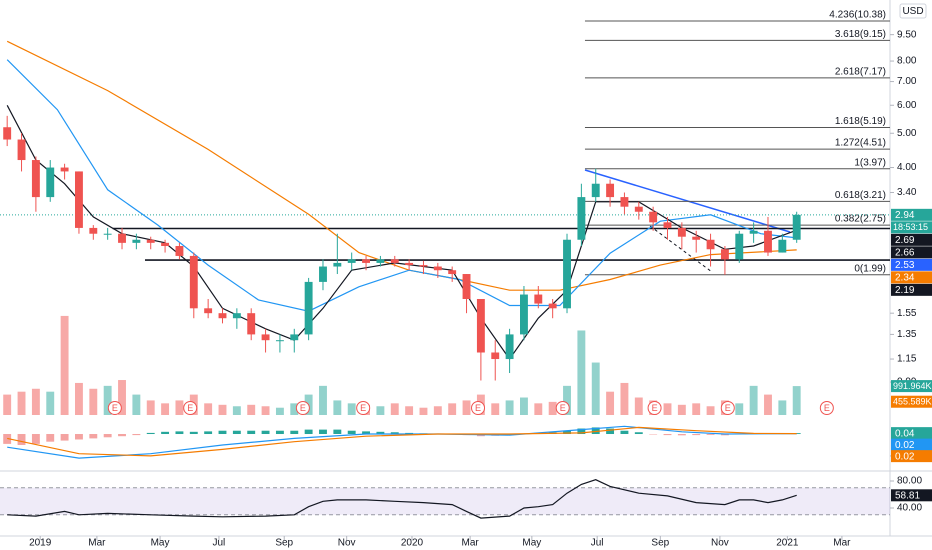  Describe the element at coordinates (912, 402) in the screenshot. I see `volume-tag-label: 455.589K` at that location.